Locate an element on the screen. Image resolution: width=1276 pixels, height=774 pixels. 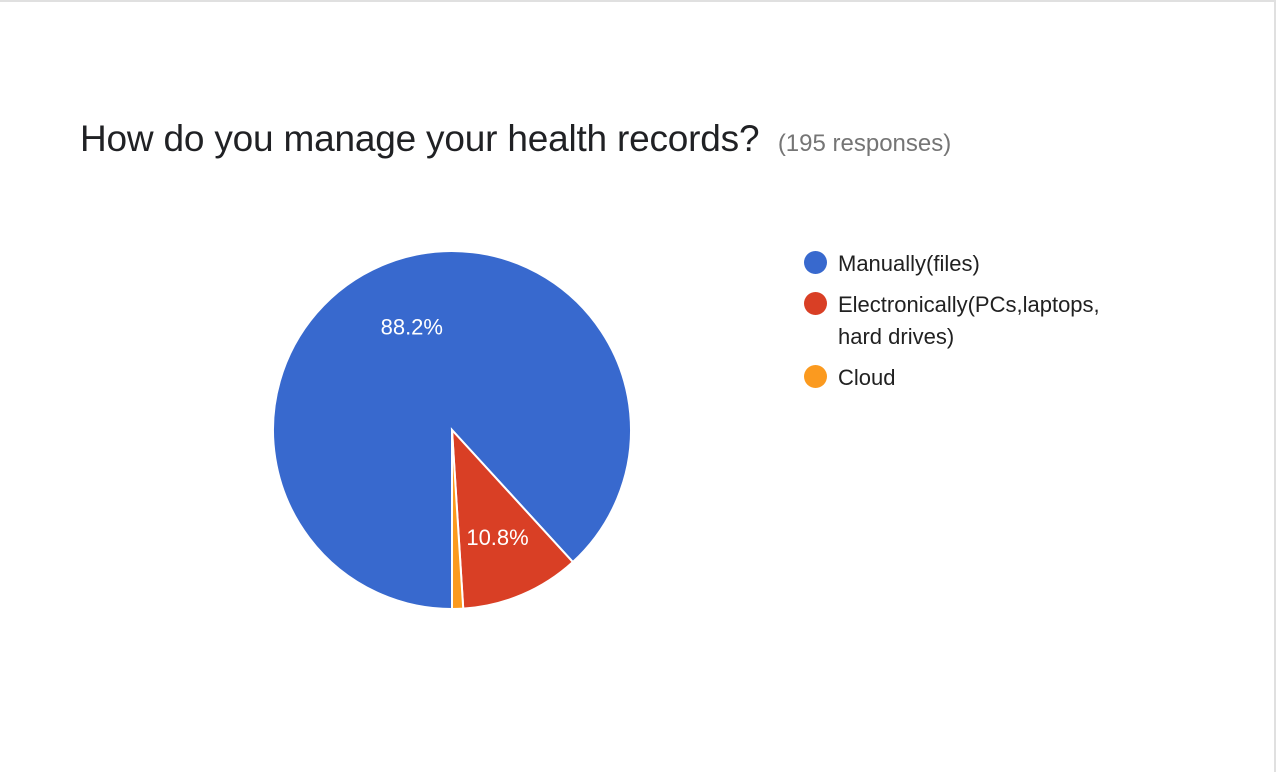
legend-label-1: Electronically(PCs,laptops, hard drives) is located at coordinates (969, 320).